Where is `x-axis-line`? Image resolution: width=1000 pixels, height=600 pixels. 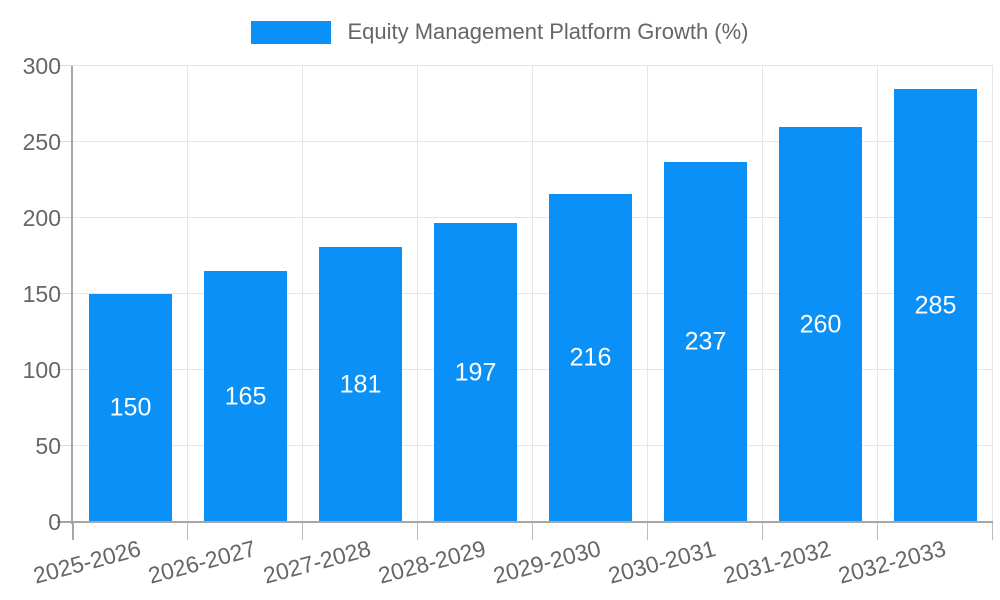
x-axis-line is located at coordinates (532, 522).